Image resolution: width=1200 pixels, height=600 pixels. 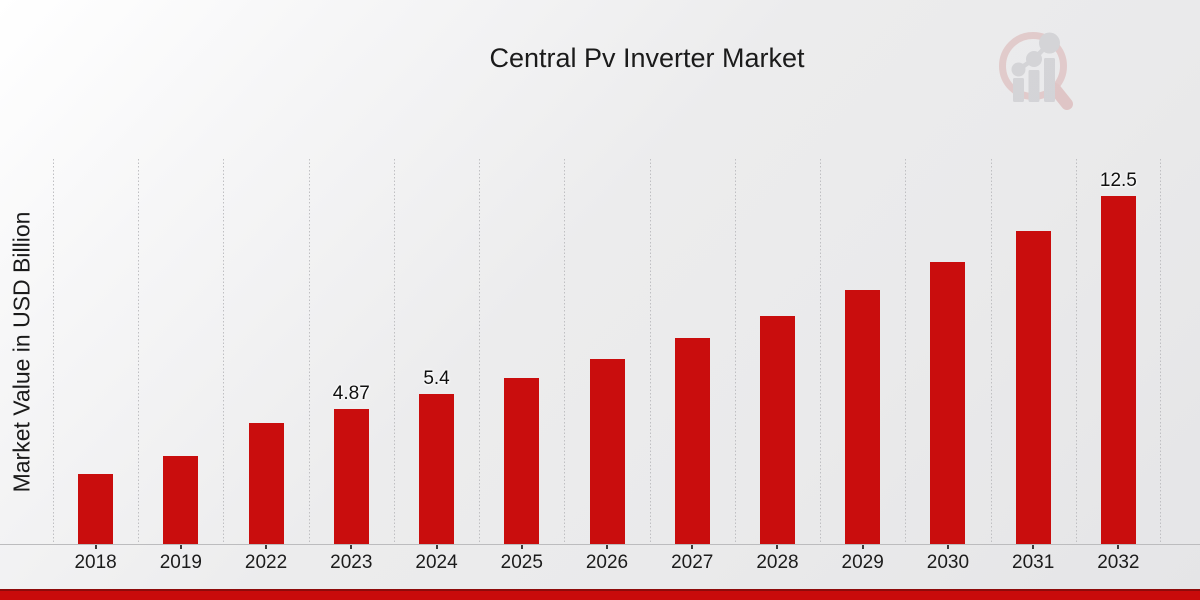 I want to click on bar-2018, so click(x=96, y=509).